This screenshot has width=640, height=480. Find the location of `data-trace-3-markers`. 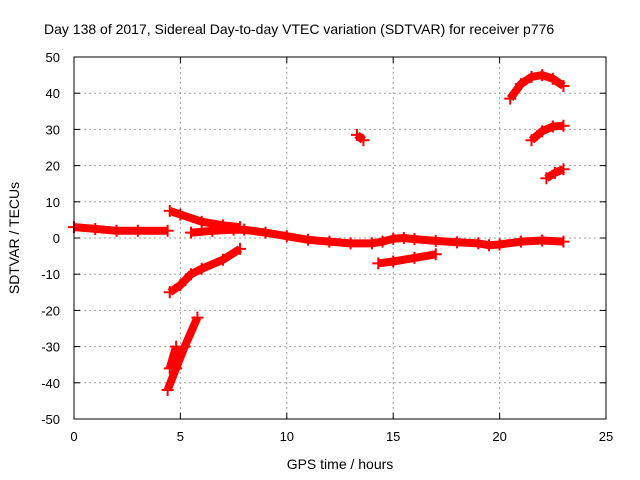

data-trace-3-markers is located at coordinates (204, 270).